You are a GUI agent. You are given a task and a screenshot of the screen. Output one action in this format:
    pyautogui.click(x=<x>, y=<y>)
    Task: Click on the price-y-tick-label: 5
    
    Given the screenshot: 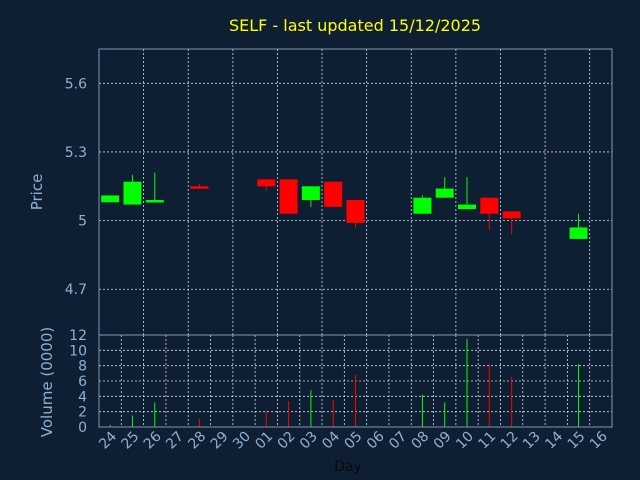 What is the action you would take?
    pyautogui.click(x=82, y=222)
    